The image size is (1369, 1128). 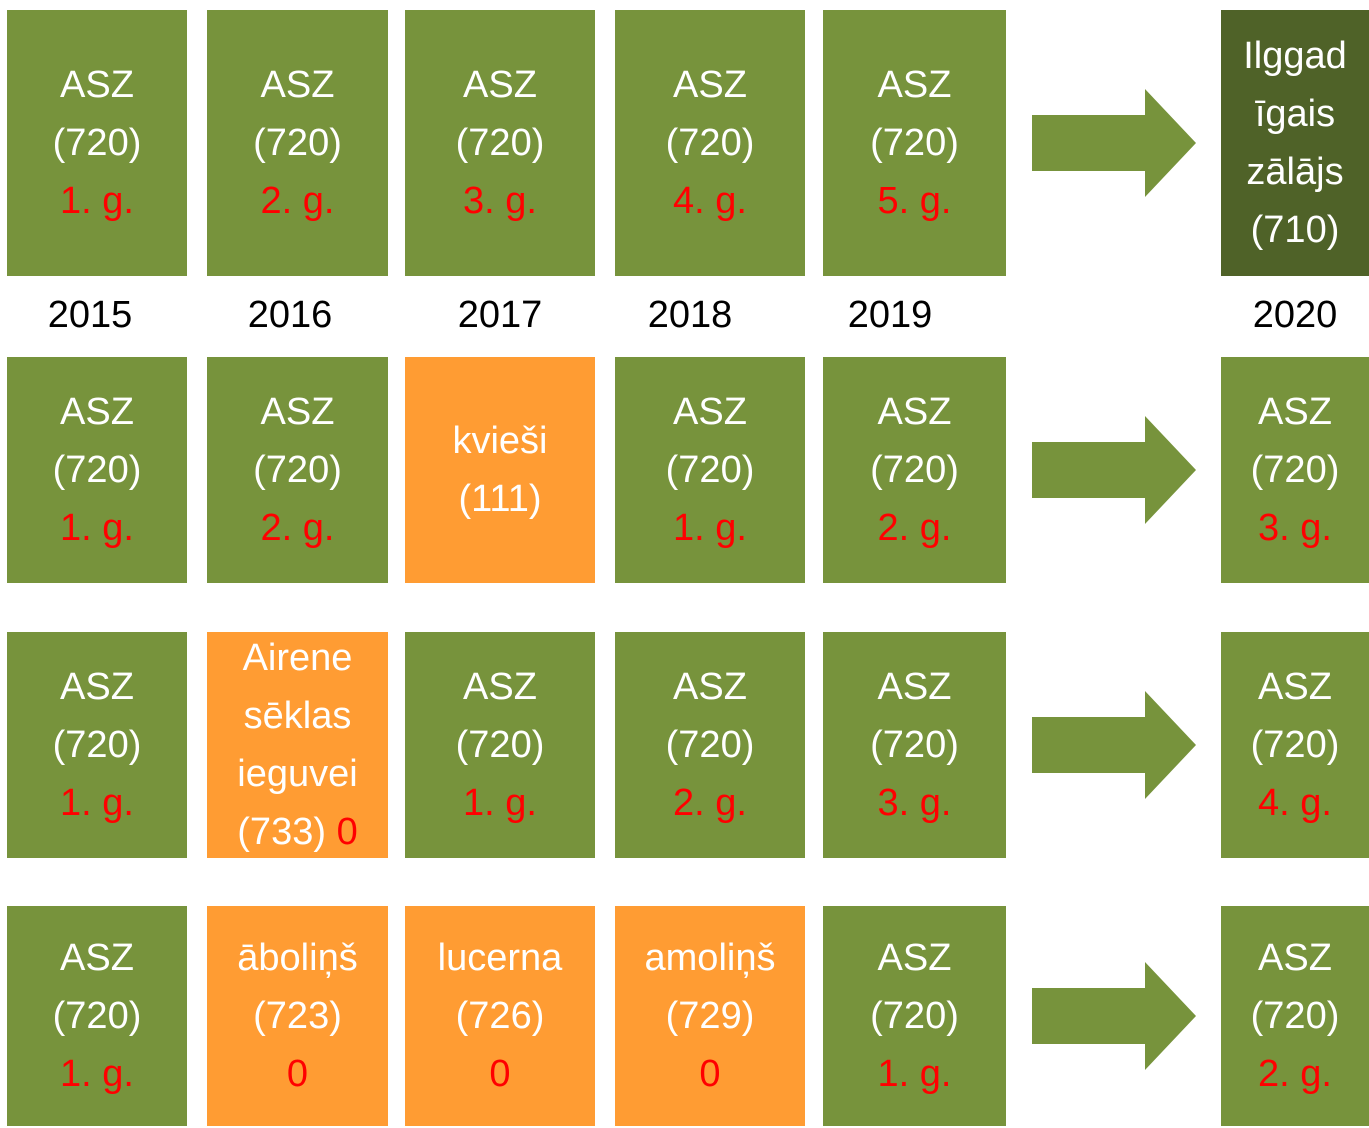 What do you see at coordinates (297, 958) in the screenshot?
I see `crop-text: āboliņš` at bounding box center [297, 958].